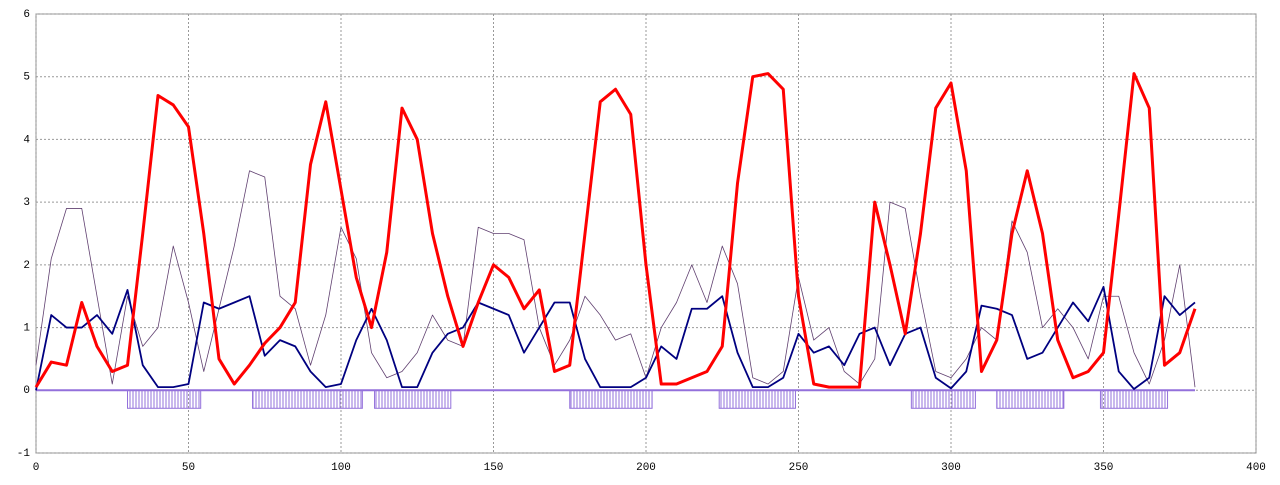 Image resolution: width=1280 pixels, height=485 pixels. I want to click on x-tick-label: 150, so click(494, 468).